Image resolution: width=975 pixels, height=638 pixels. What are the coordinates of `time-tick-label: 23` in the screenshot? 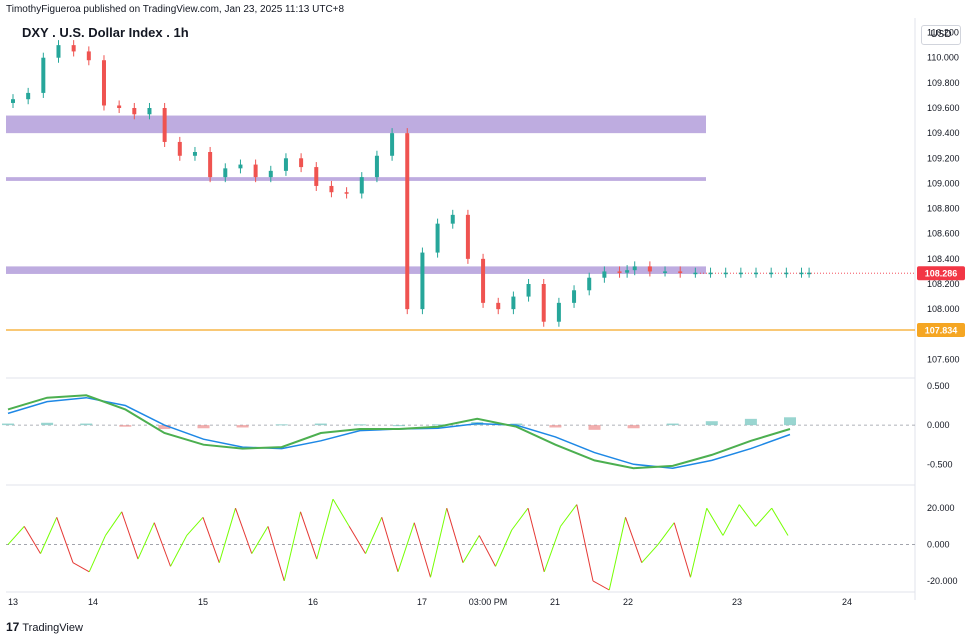 It's located at (737, 602).